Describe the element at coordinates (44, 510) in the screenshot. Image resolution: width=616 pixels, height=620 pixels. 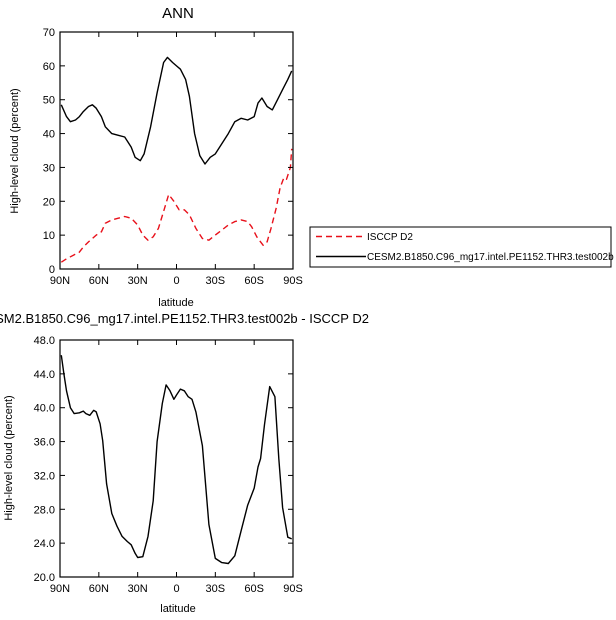
I see `y-tick-label: 28.0` at that location.